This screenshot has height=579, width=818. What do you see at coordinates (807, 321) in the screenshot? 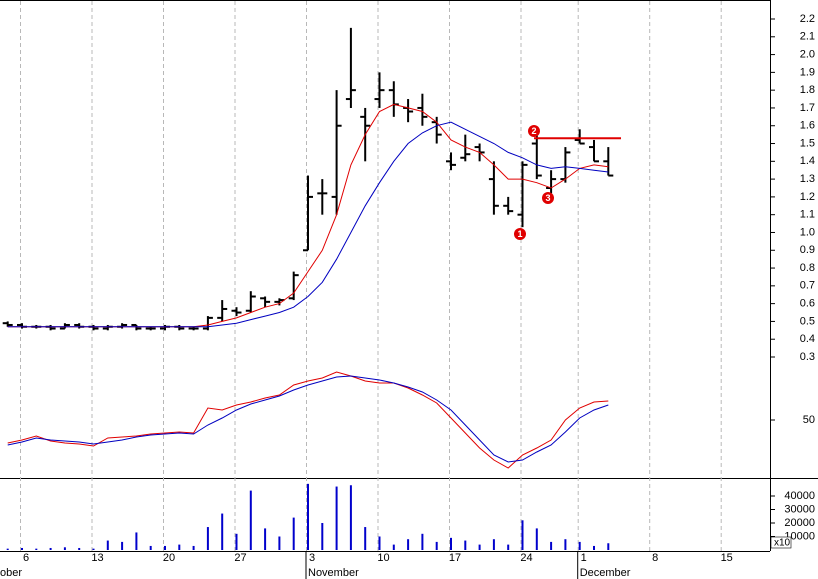
I see `y-tick-label: 0.5` at bounding box center [807, 321].